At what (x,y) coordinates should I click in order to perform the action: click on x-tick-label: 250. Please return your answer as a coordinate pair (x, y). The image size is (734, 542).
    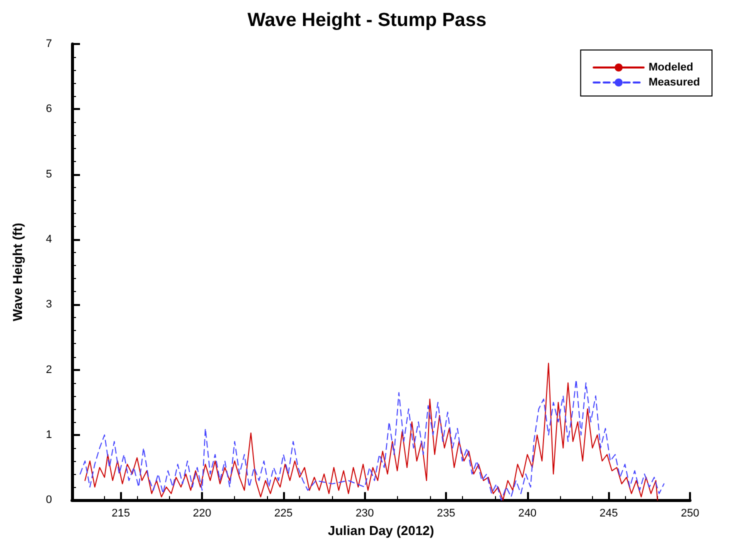
    Looking at the image, I should click on (690, 514).